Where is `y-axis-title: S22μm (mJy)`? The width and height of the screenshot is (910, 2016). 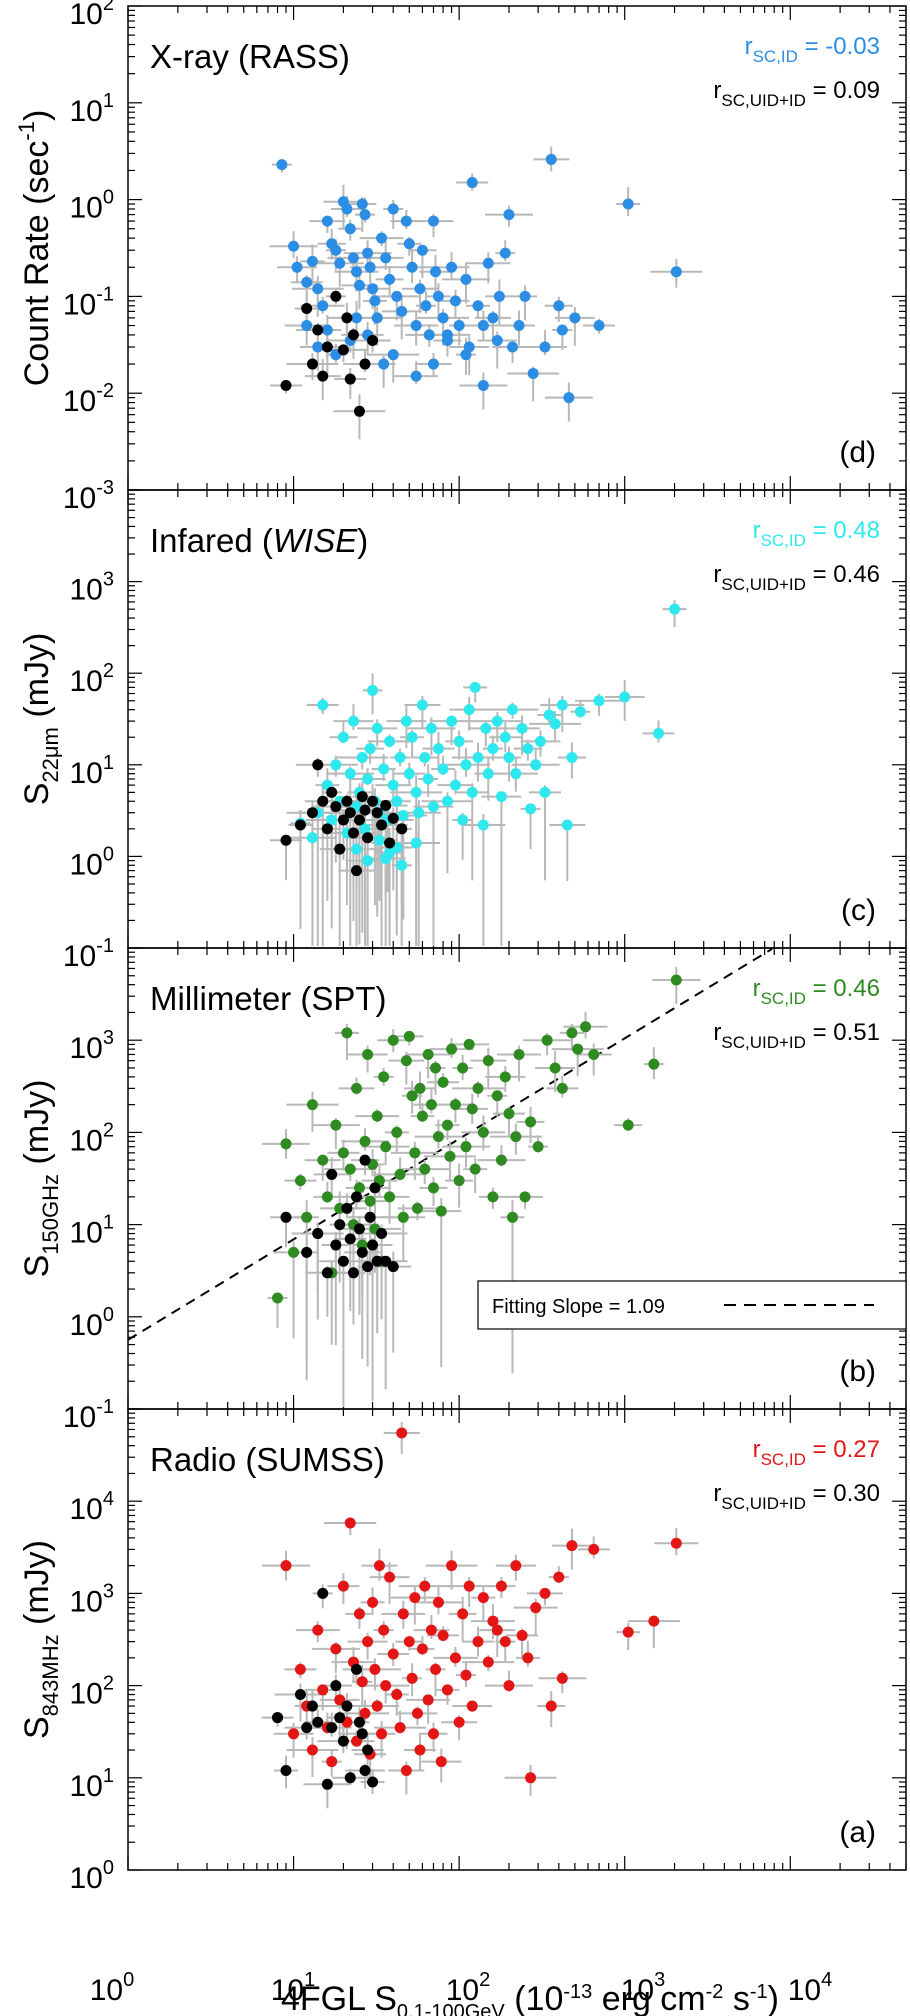 y-axis-title: S22μm (mJy) is located at coordinates (40, 719).